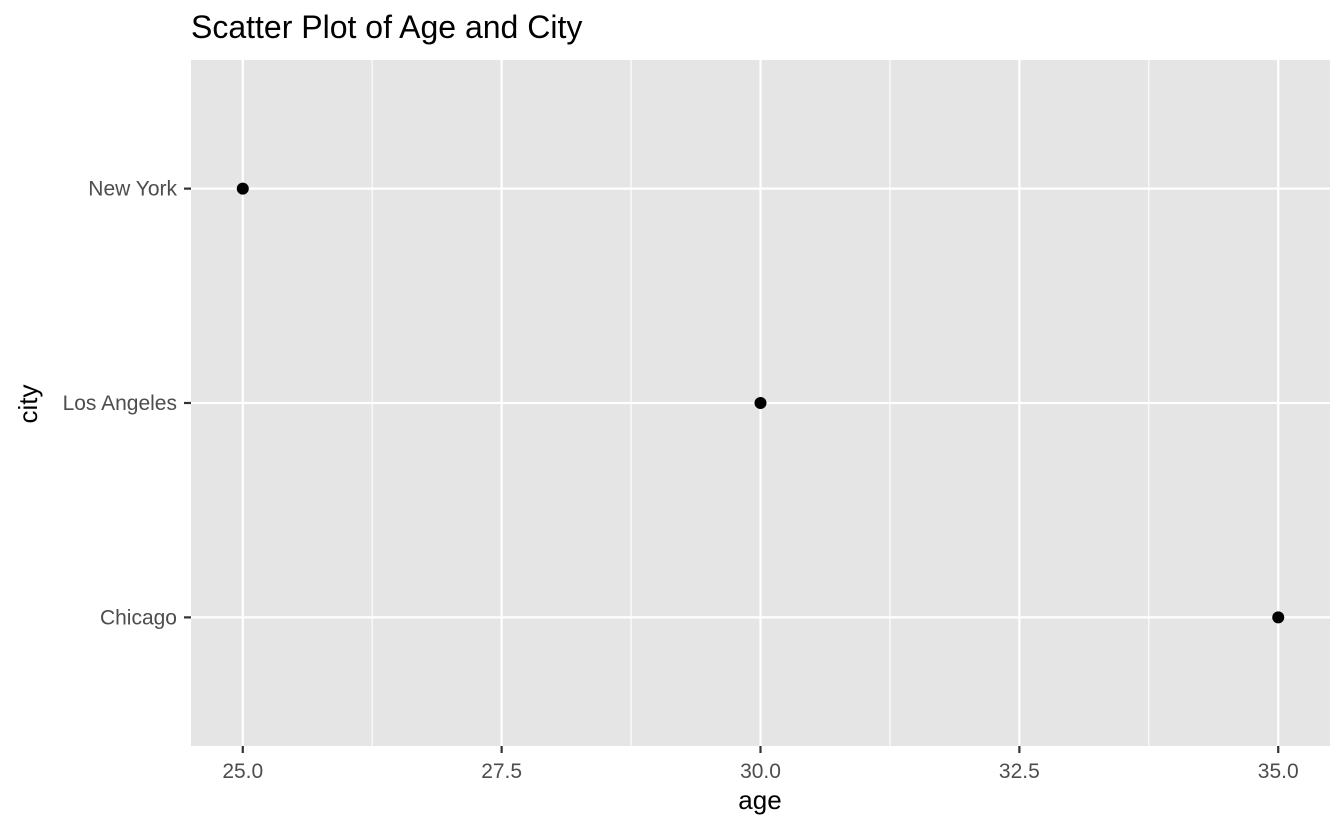  What do you see at coordinates (501, 771) in the screenshot?
I see `x-tick-label: 27.5` at bounding box center [501, 771].